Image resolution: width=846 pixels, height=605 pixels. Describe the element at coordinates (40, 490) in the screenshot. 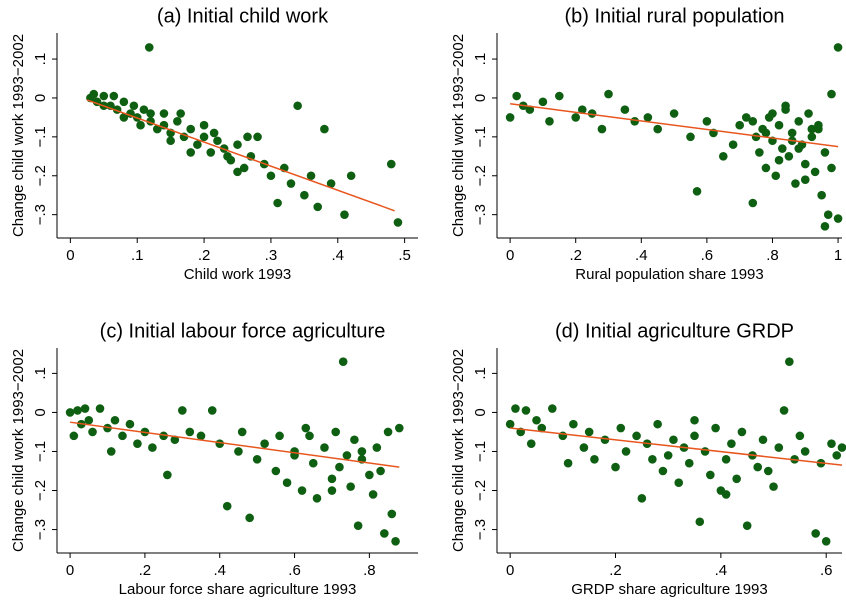

I see `y-tick-label: −.2` at that location.